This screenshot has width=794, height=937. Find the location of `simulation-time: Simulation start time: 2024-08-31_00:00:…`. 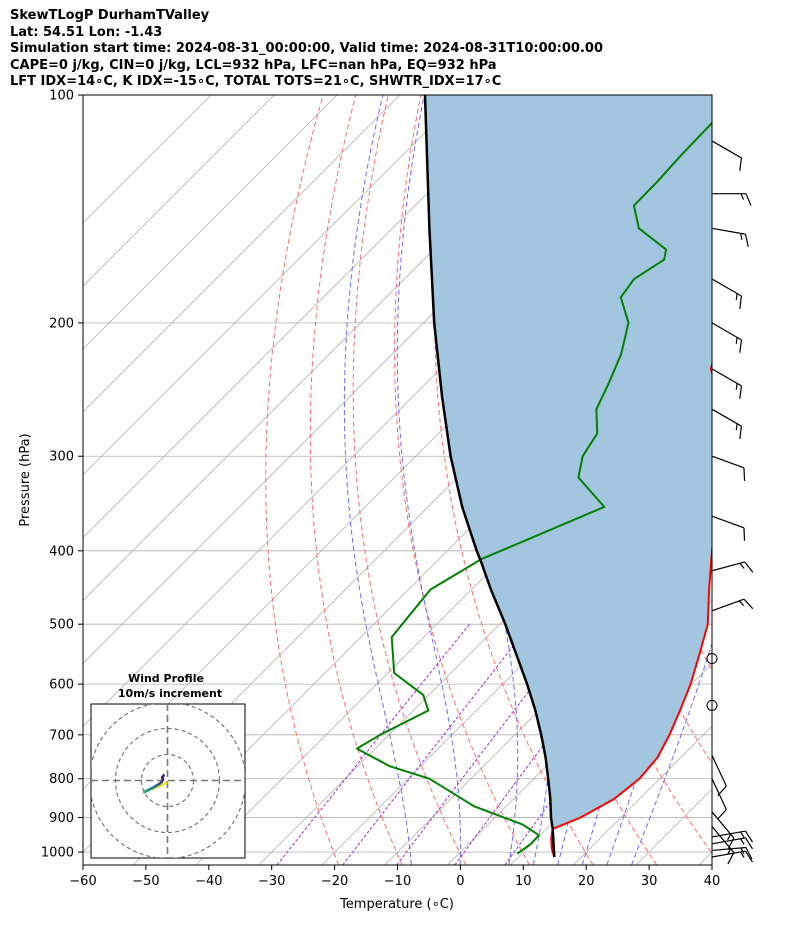

simulation-time: Simulation start time: 2024-08-31_00:00:… is located at coordinates (306, 48).